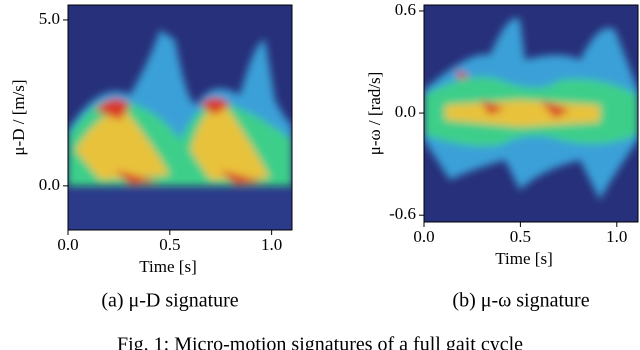 The image size is (640, 350). What do you see at coordinates (520, 301) in the screenshot?
I see `subcaption: (b) μ-ω signature` at bounding box center [520, 301].